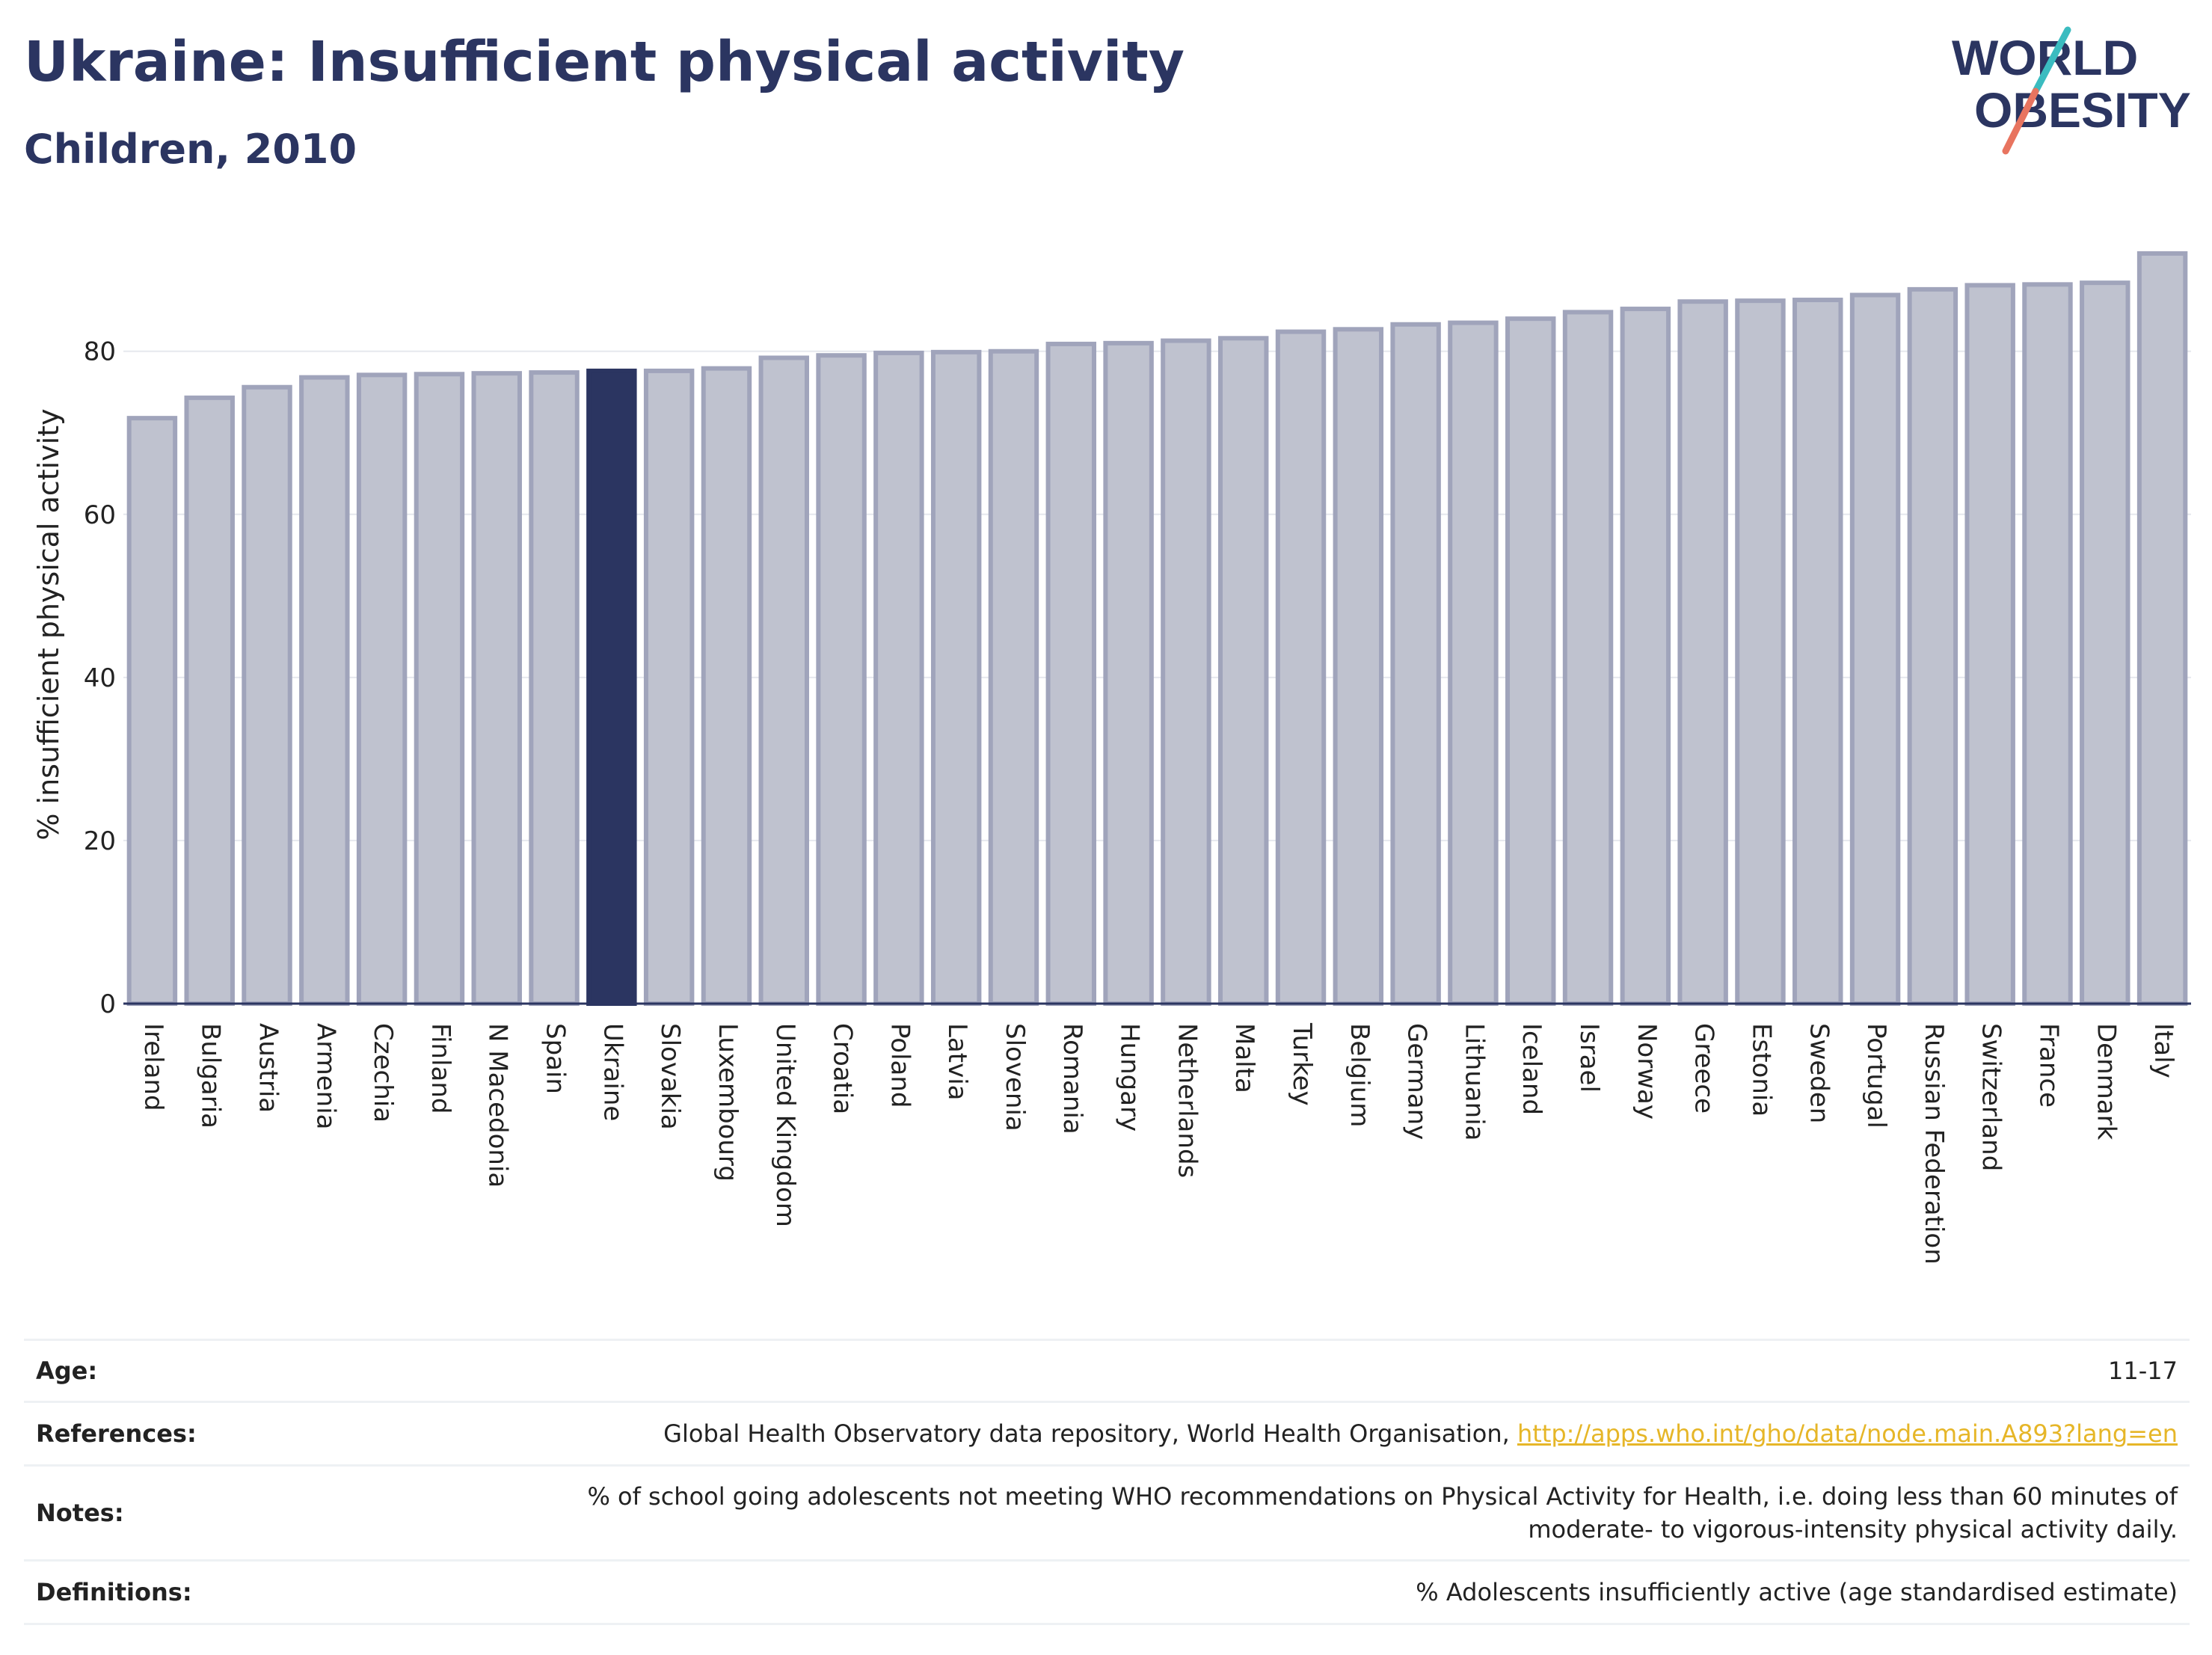  What do you see at coordinates (1474, 1081) in the screenshot?
I see `x-tick-label: Lithuania` at bounding box center [1474, 1081].